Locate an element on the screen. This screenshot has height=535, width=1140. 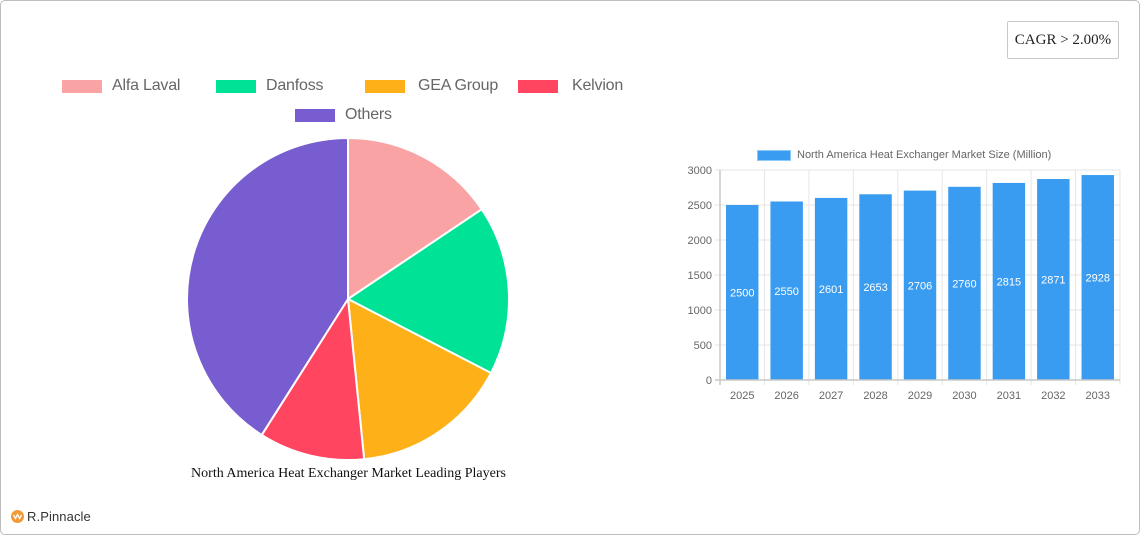
legend-item-alfa-laval: Alfa Laval is located at coordinates (121, 86).